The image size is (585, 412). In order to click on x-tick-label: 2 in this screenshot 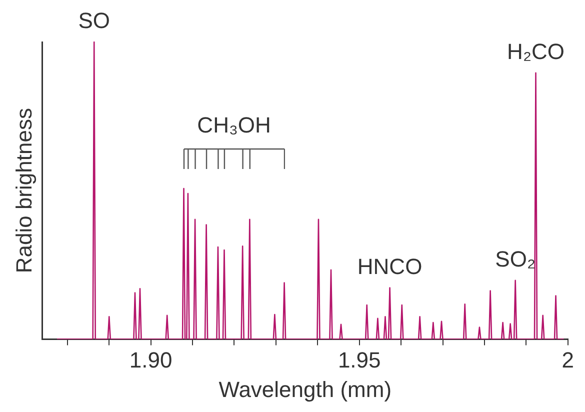, I will do `click(568, 359)`.